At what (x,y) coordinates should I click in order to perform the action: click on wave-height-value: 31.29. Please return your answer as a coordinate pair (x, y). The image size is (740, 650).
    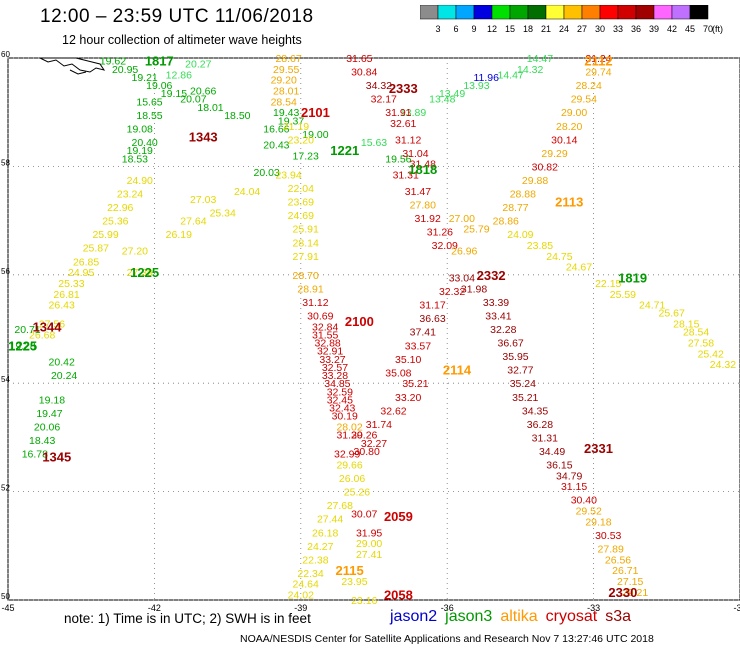
    Looking at the image, I should click on (349, 436).